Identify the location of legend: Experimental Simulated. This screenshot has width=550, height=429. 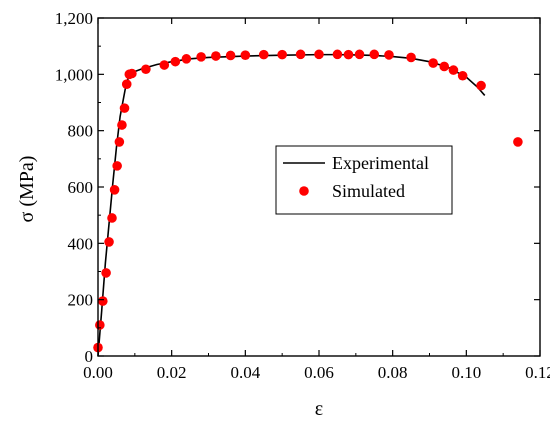
(364, 180).